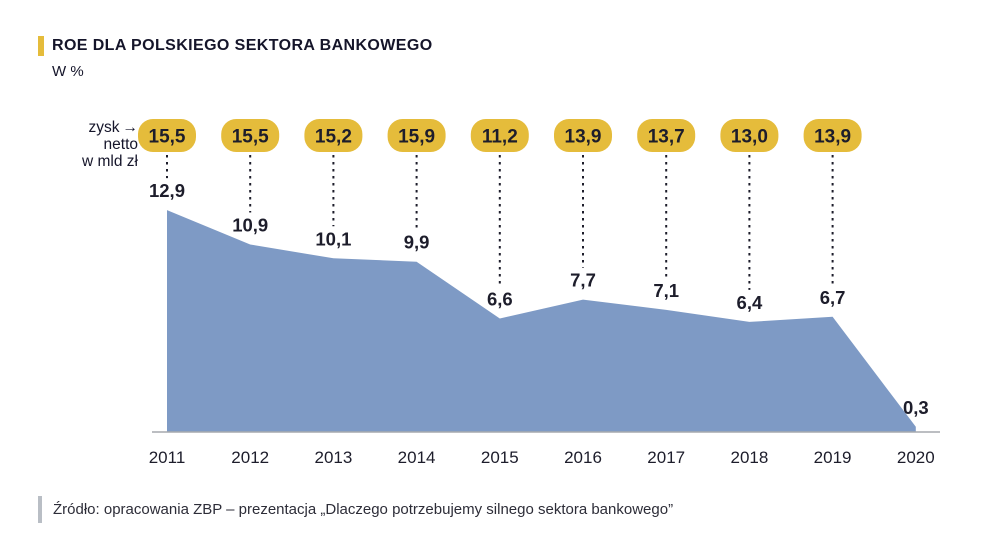 The height and width of the screenshot is (560, 996). I want to click on roe-value-label: 9,9, so click(417, 242).